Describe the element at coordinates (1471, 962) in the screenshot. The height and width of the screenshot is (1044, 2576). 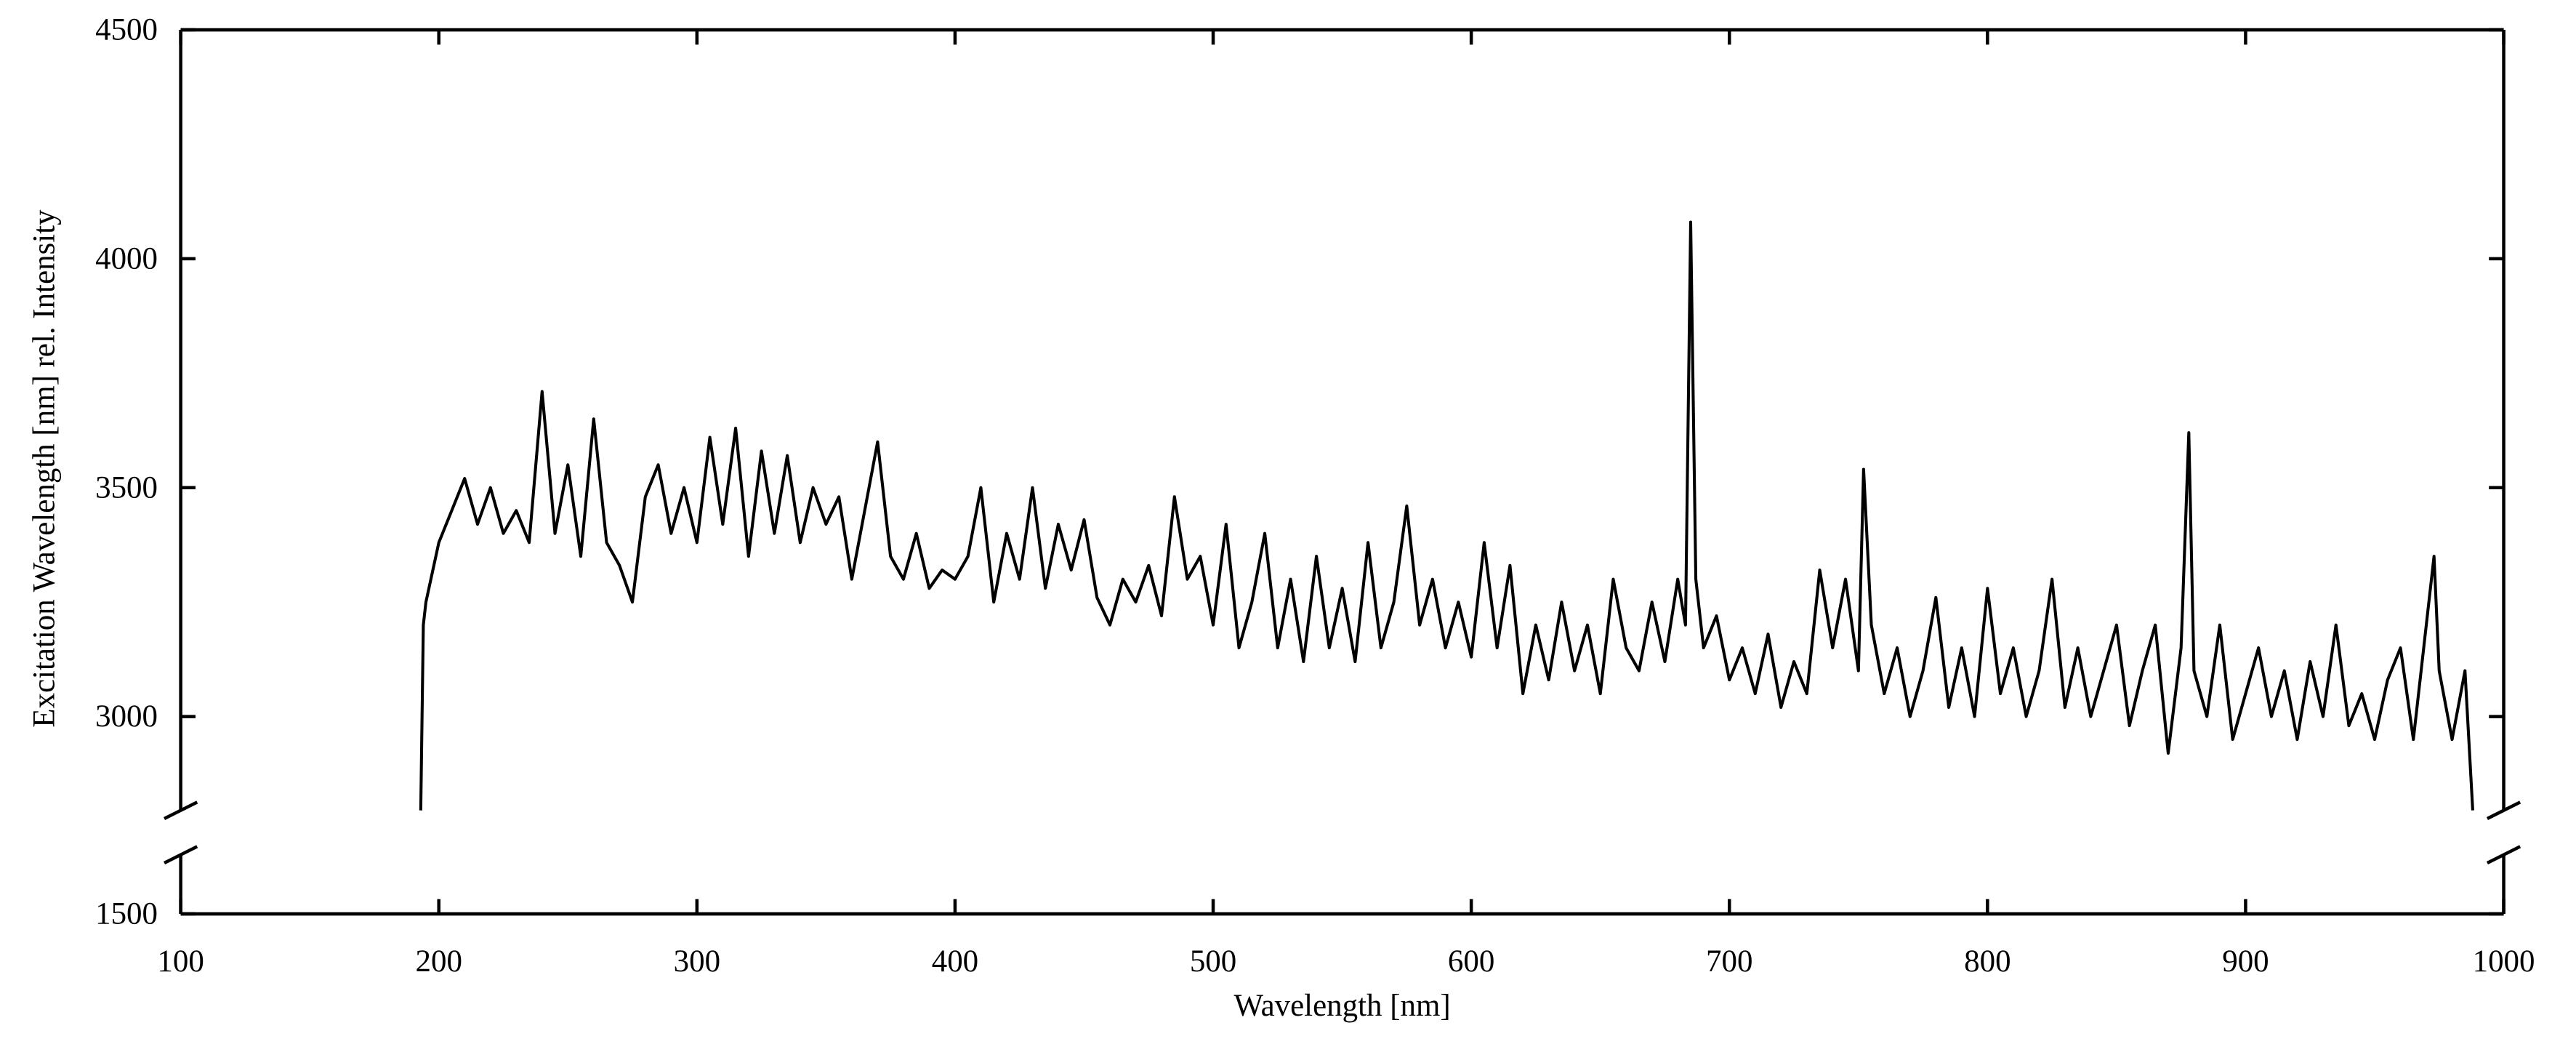
I see `x-tick-label: 600` at that location.